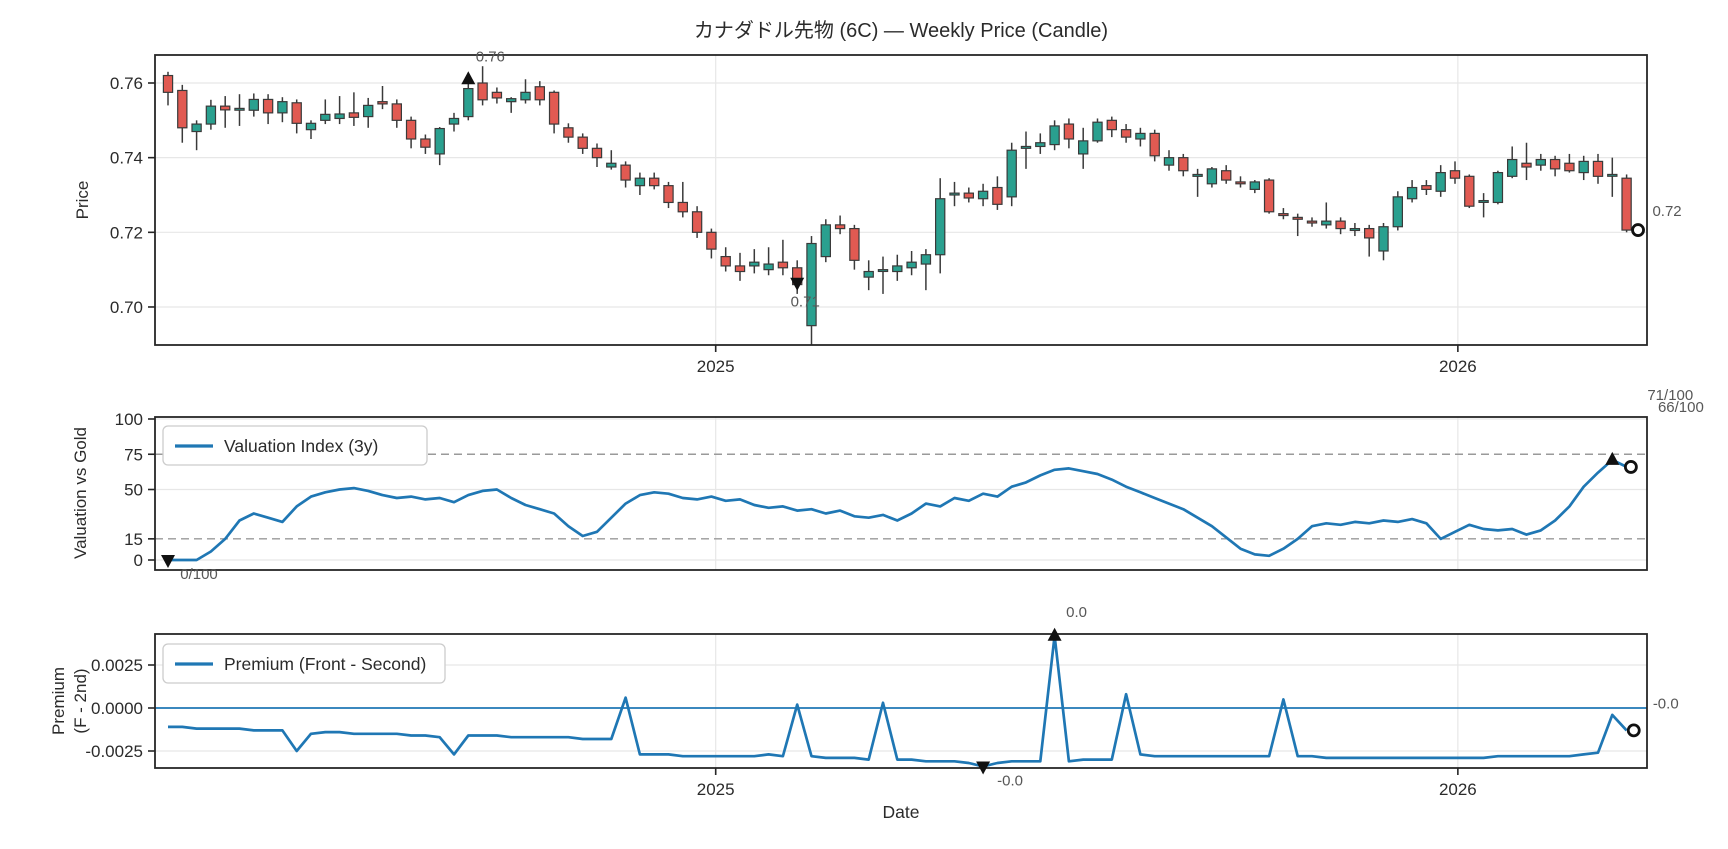  What do you see at coordinates (898, 701) in the screenshot?
I see `premium-line` at bounding box center [898, 701].